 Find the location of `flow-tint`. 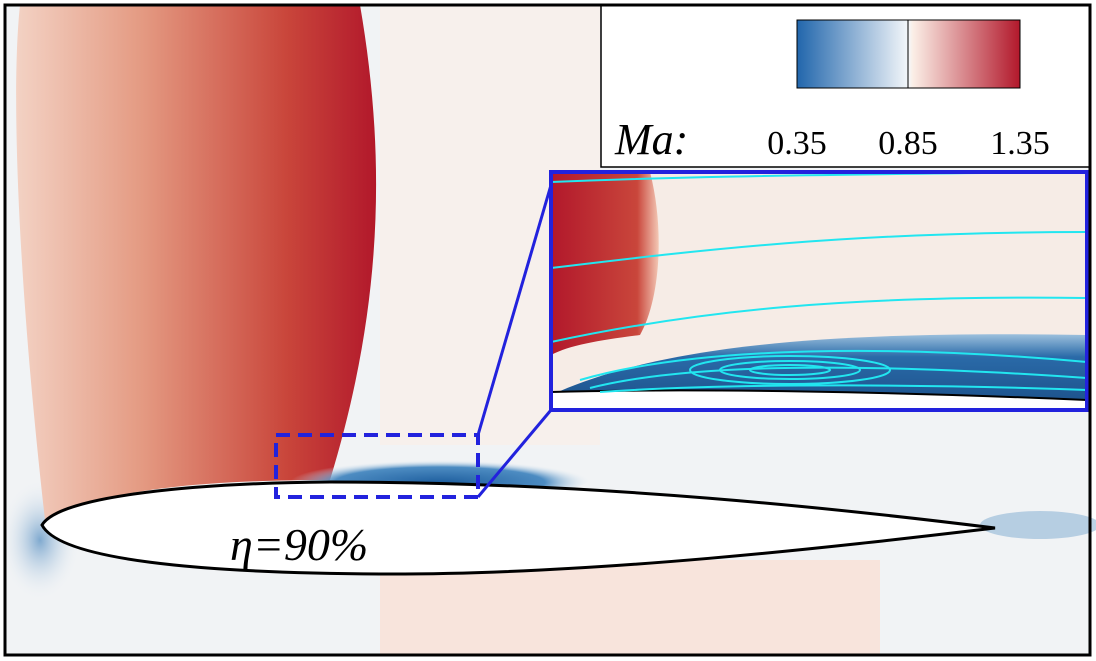

flow-tint is located at coordinates (630, 607).